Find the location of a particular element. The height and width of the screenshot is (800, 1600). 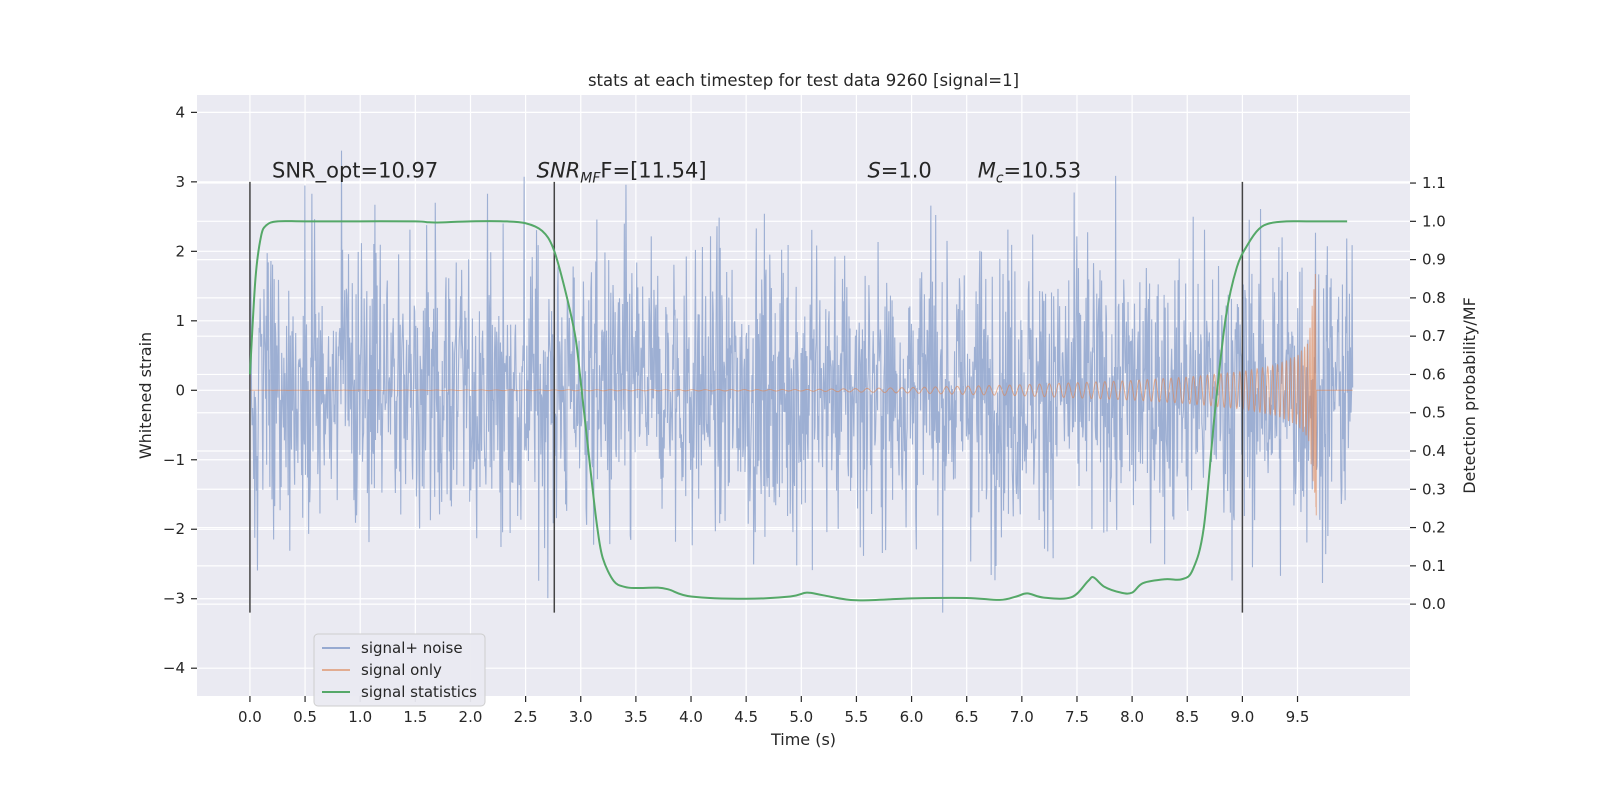

x-tick-label: 0.0 is located at coordinates (250, 717).